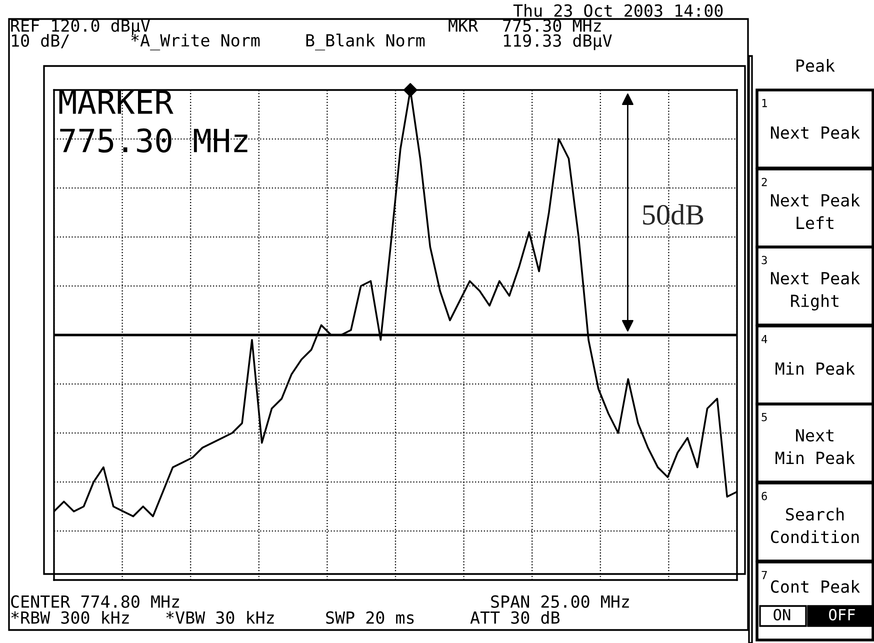 The height and width of the screenshot is (643, 874). What do you see at coordinates (365, 42) in the screenshot?
I see `text: B_Blank Norm` at bounding box center [365, 42].